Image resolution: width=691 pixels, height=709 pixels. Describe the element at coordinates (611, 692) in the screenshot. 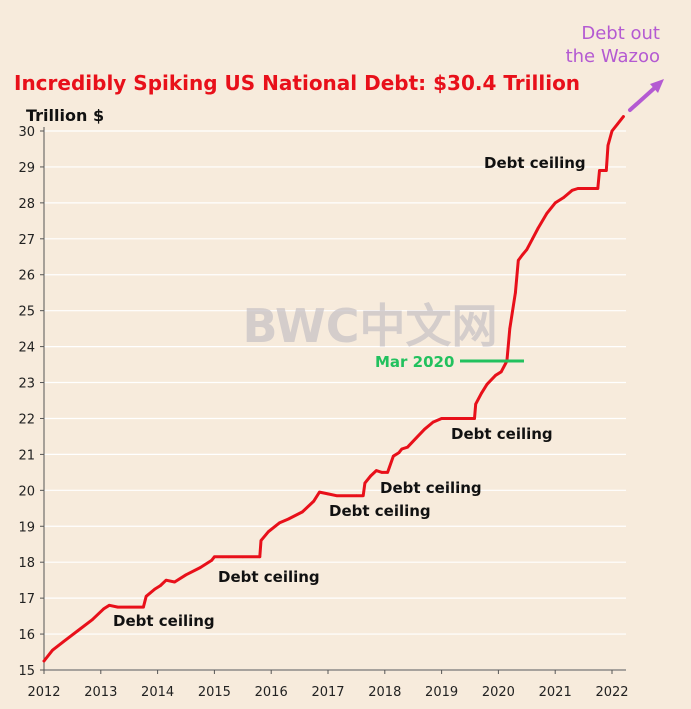

I see `x-tick-label: 2022` at that location.